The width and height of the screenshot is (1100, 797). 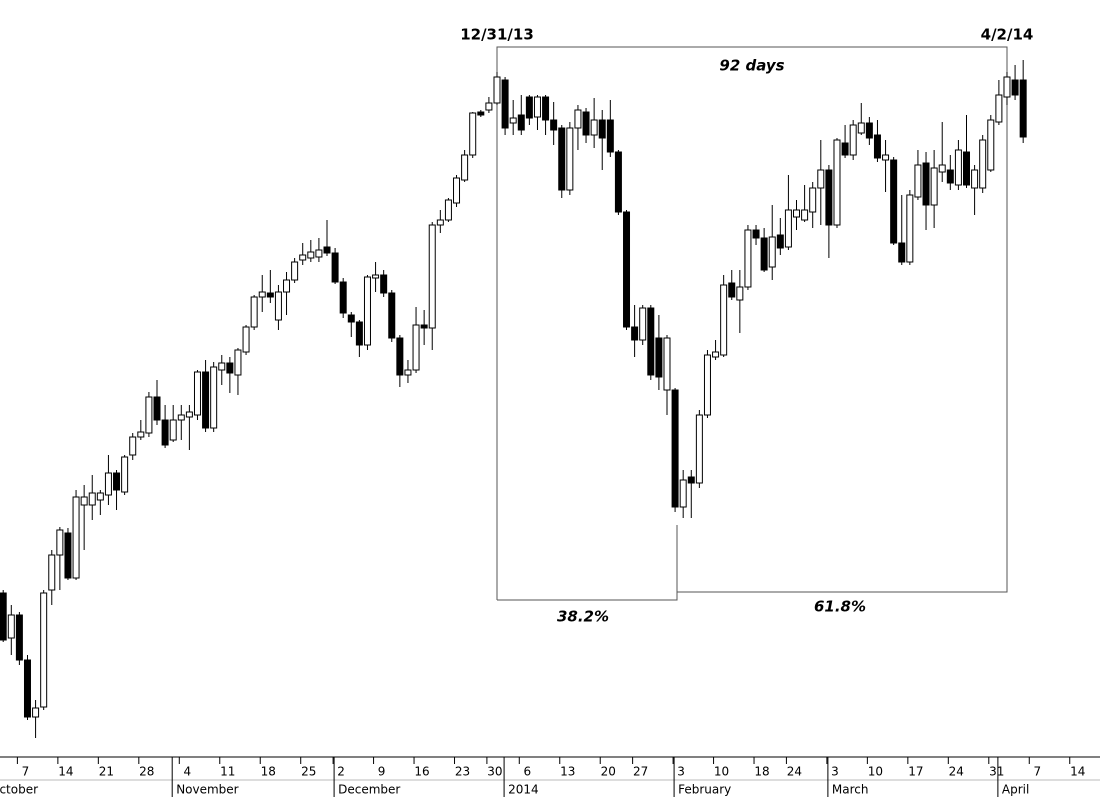 What do you see at coordinates (915, 772) in the screenshot?
I see `x-tick-label: 17` at bounding box center [915, 772].